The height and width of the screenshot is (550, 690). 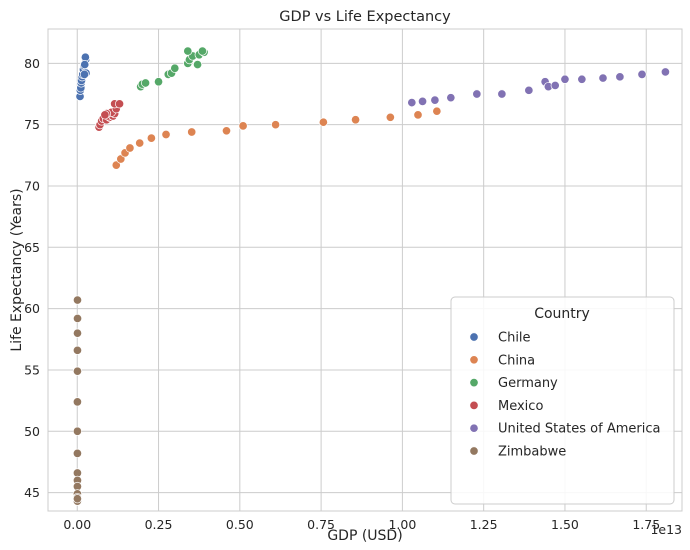 I want to click on y-tick-label: 70, so click(x=32, y=185).